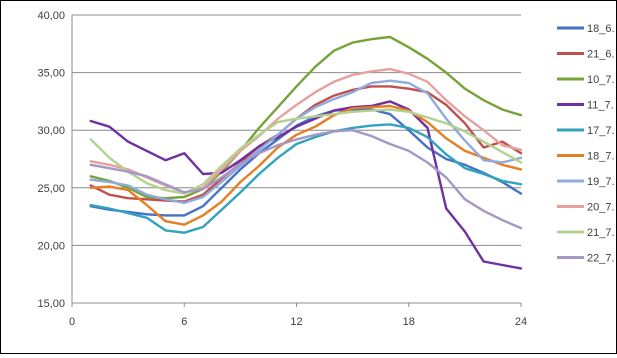 This screenshot has height=358, width=617. Describe the element at coordinates (586, 131) in the screenshot. I see `legend-item: 17_7.` at that location.